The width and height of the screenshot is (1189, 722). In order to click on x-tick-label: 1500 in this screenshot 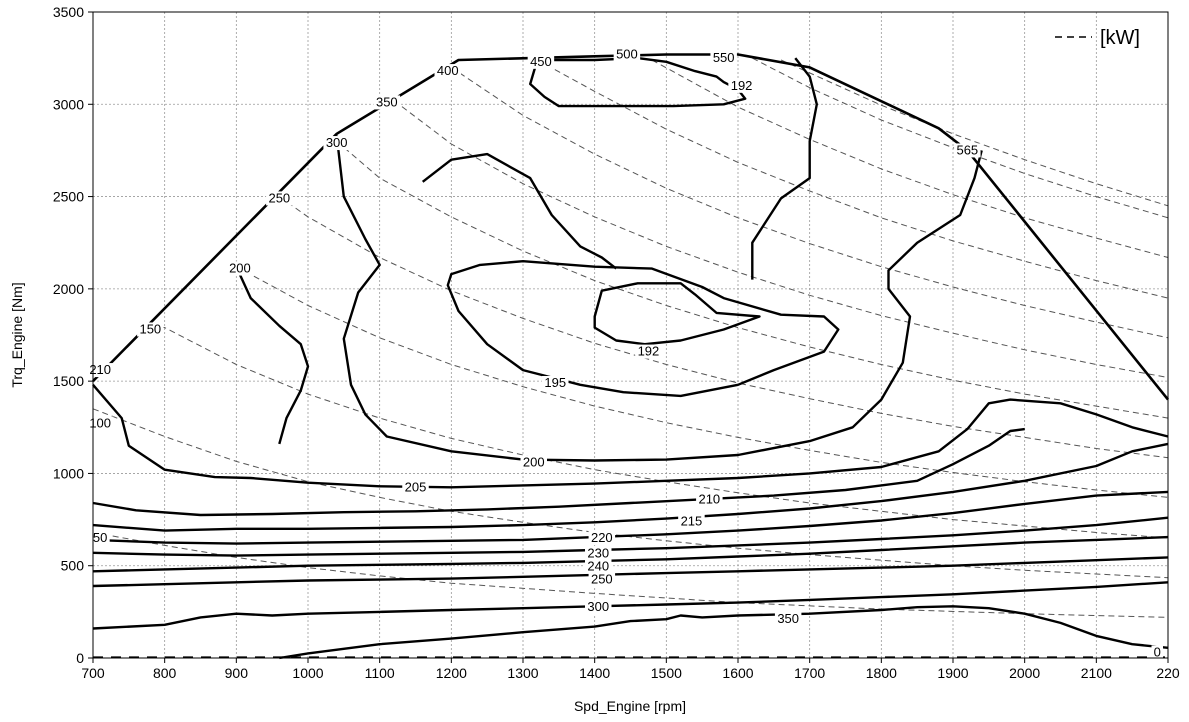, I will do `click(666, 673)`.